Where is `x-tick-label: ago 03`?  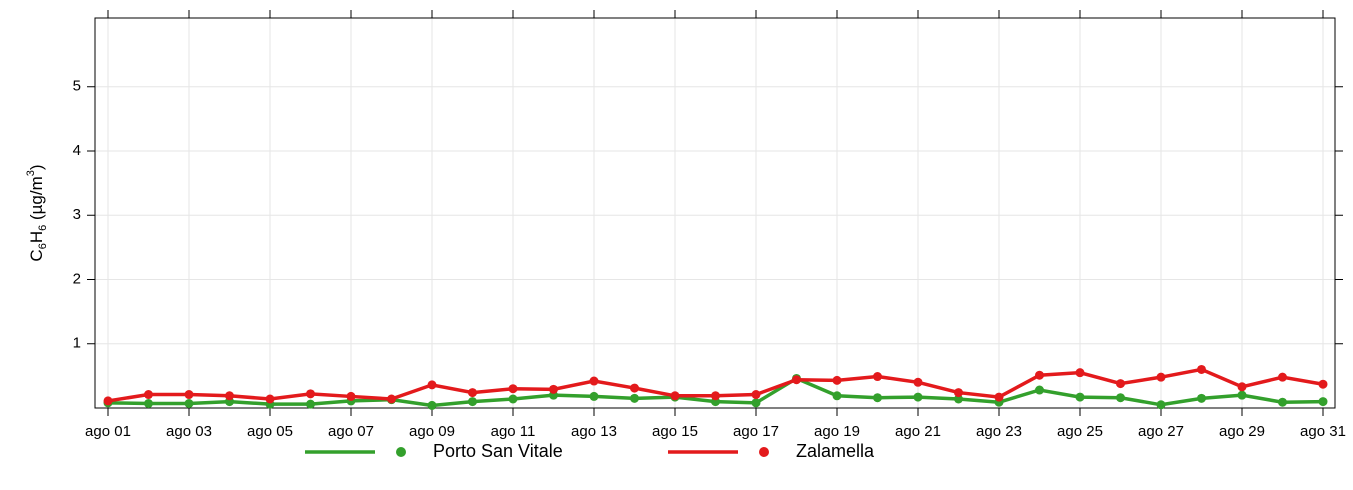
x-tick-label: ago 03 is located at coordinates (189, 431).